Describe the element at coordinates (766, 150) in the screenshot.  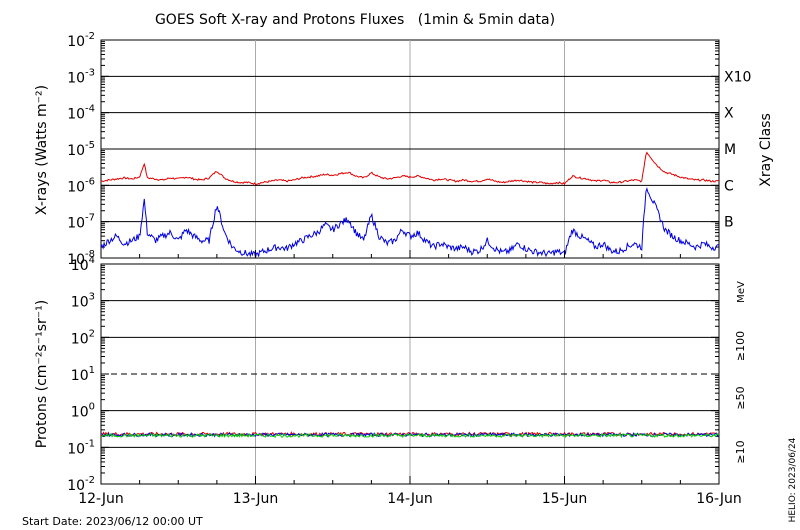
I see `xray-class-axis-title: Xray Class` at that location.